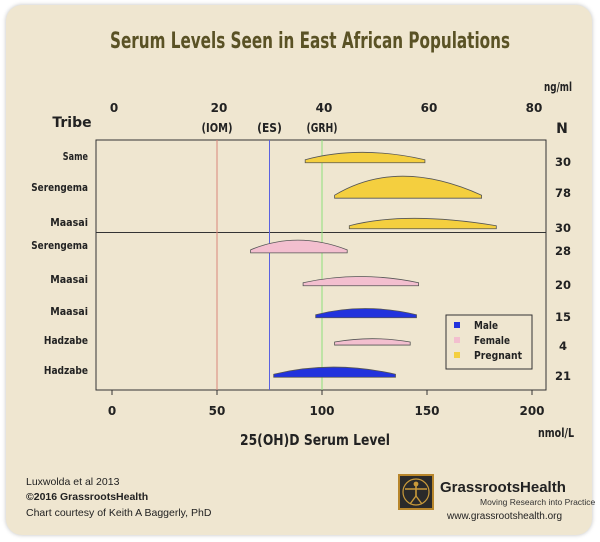  I want to click on x-axis-label: 25(OH)D Serum Level, so click(315, 440).